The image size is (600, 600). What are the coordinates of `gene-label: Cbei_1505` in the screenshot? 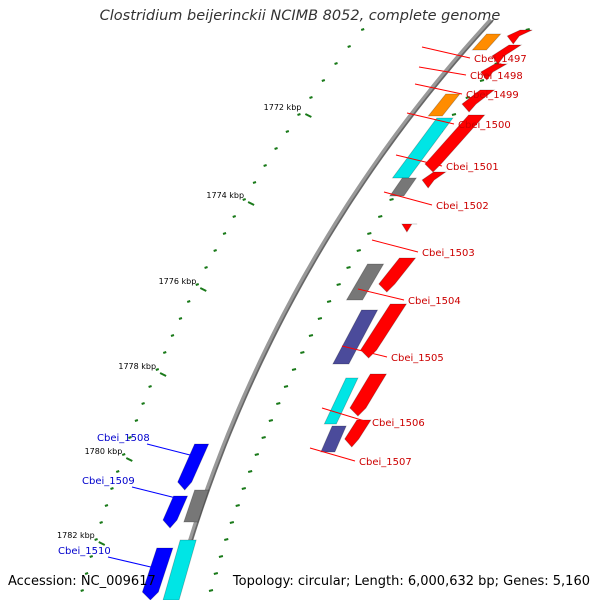 It's located at (417, 358).